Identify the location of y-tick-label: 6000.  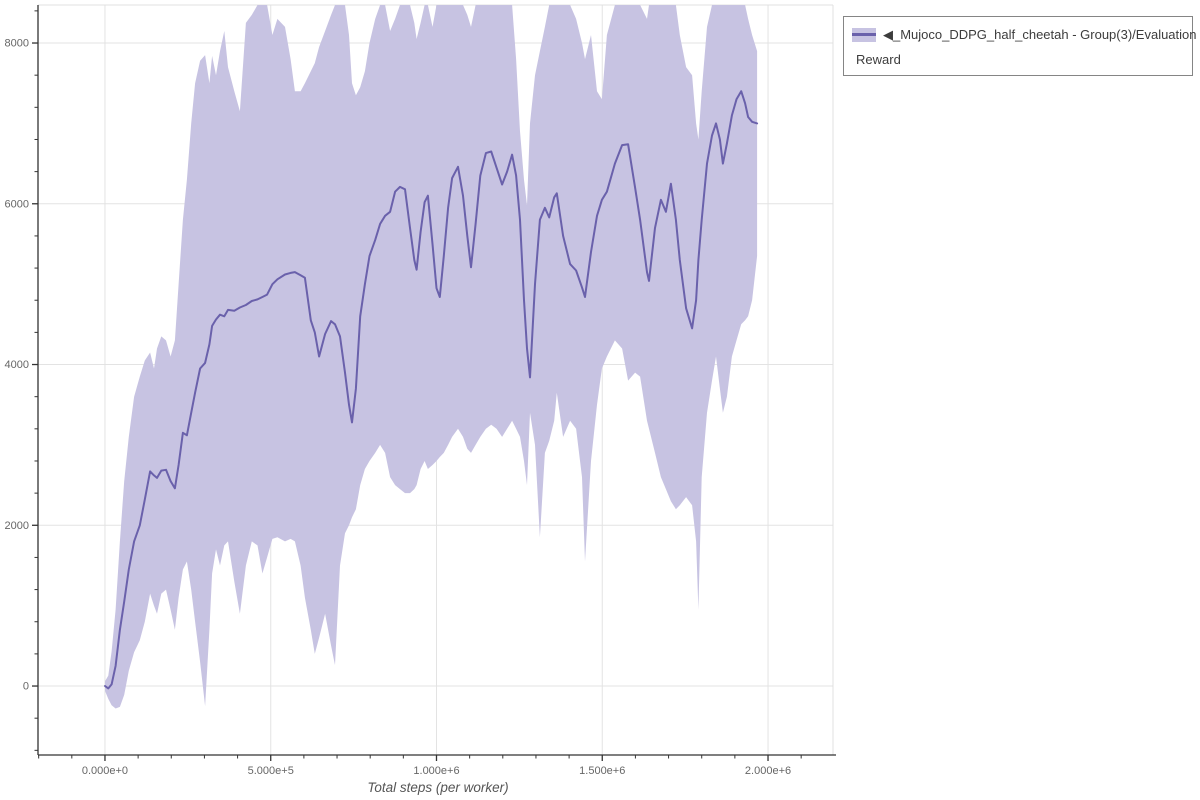
(17, 204).